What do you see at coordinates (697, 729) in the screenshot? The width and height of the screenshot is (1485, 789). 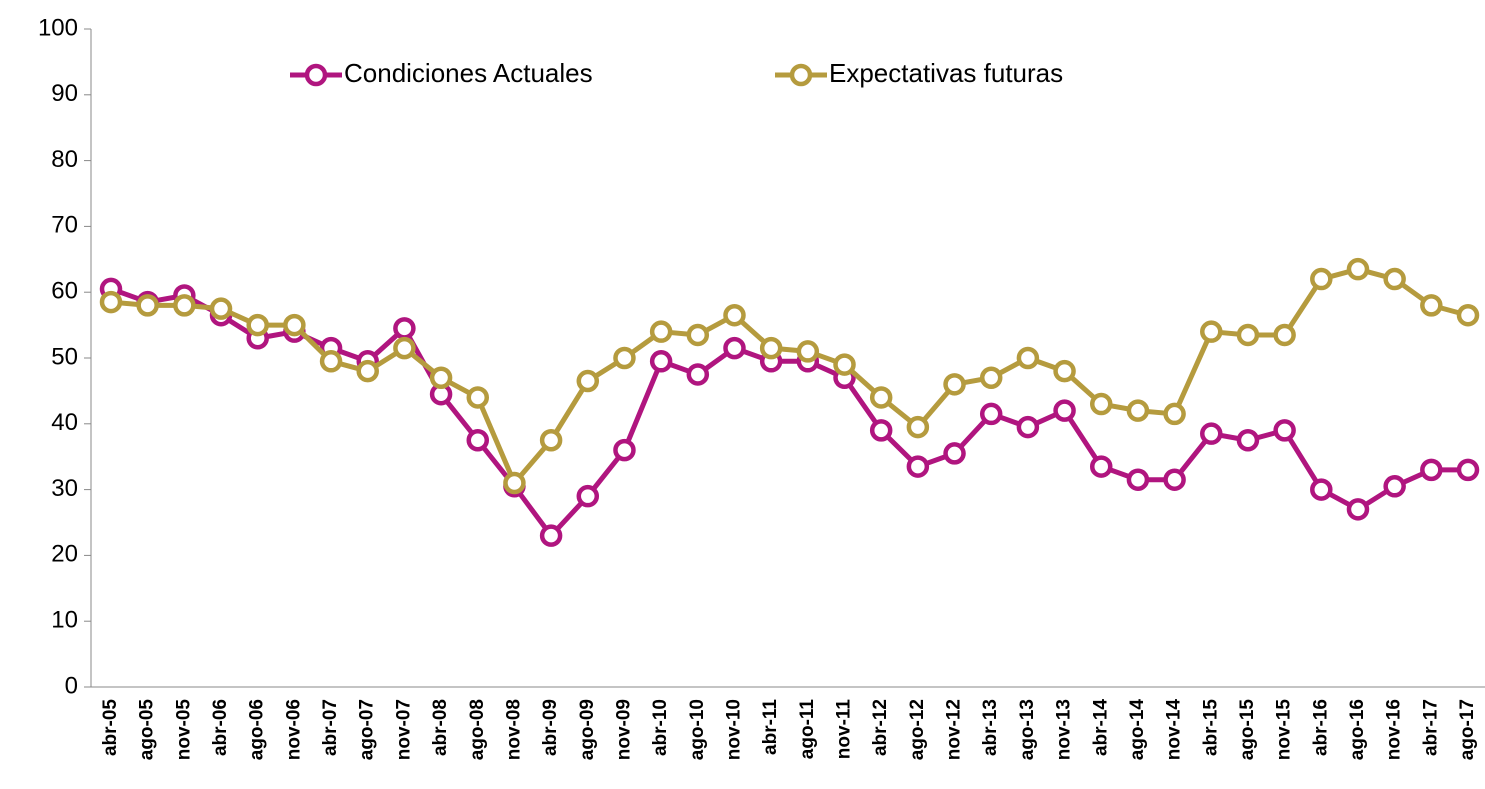 I see `x-tick-label: ago-10` at bounding box center [697, 729].